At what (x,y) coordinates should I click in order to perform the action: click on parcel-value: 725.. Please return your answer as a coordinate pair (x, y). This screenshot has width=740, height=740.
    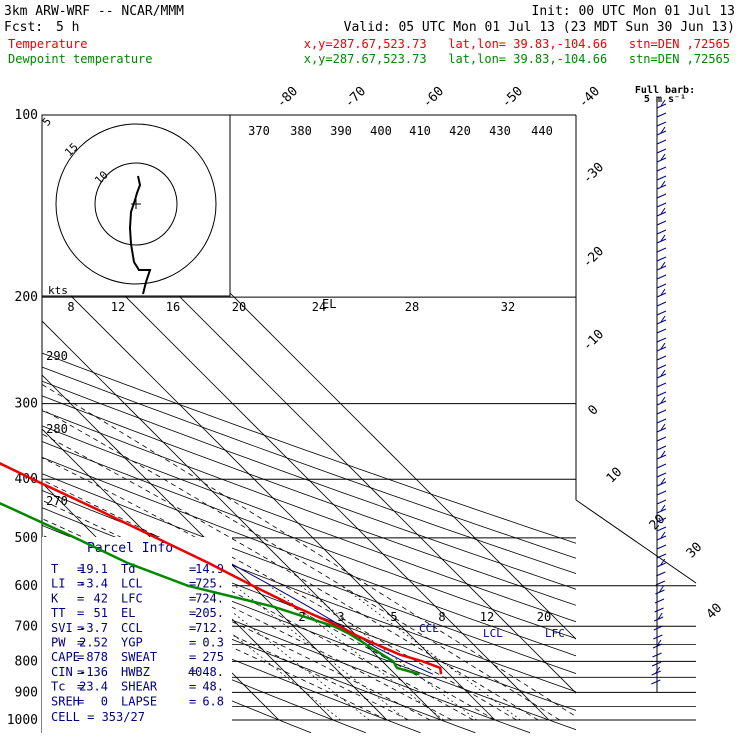
    Looking at the image, I should click on (209, 584).